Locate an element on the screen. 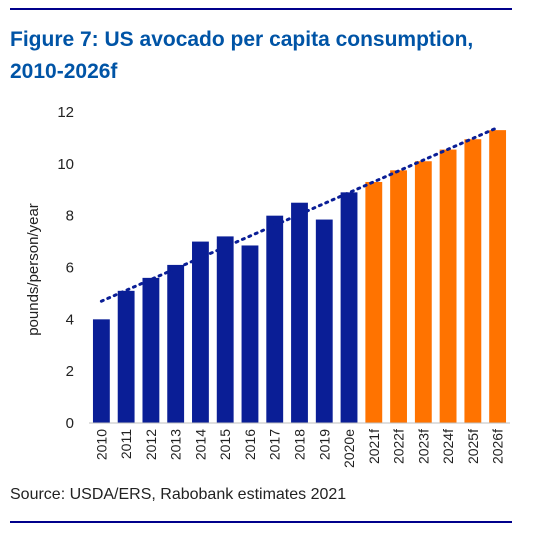 The width and height of the screenshot is (536, 543). top-rule is located at coordinates (261, 9).